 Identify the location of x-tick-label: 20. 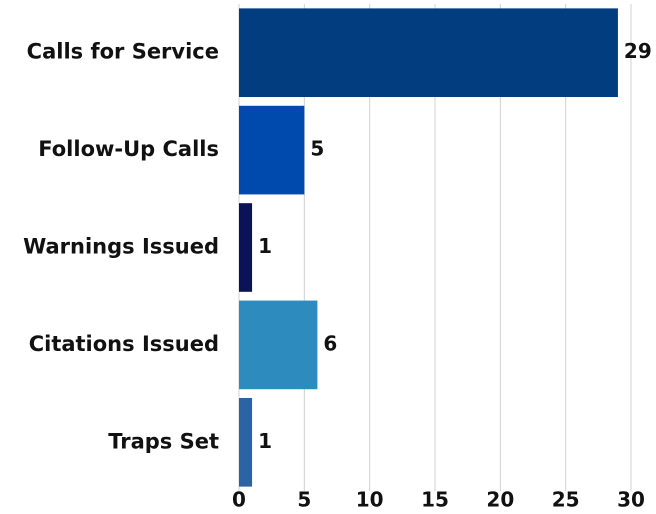
(500, 500).